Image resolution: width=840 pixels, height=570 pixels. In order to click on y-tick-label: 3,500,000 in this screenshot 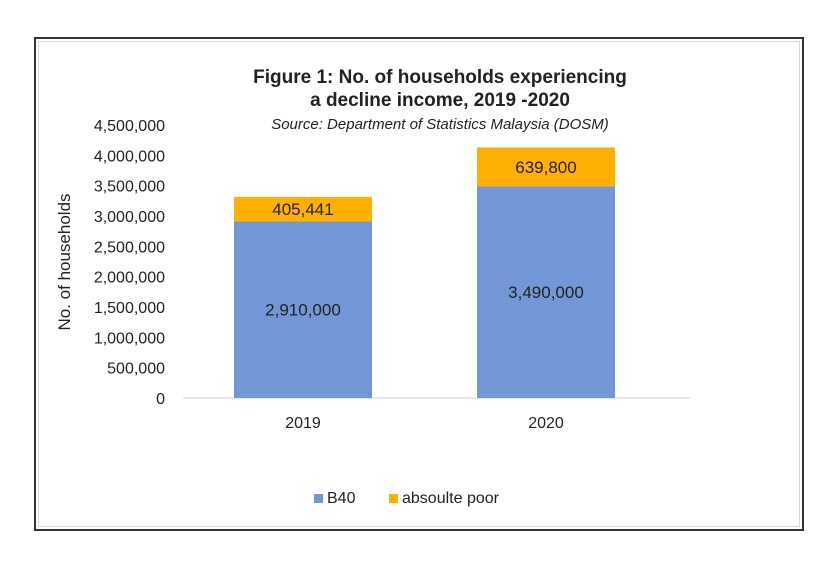, I will do `click(129, 187)`.